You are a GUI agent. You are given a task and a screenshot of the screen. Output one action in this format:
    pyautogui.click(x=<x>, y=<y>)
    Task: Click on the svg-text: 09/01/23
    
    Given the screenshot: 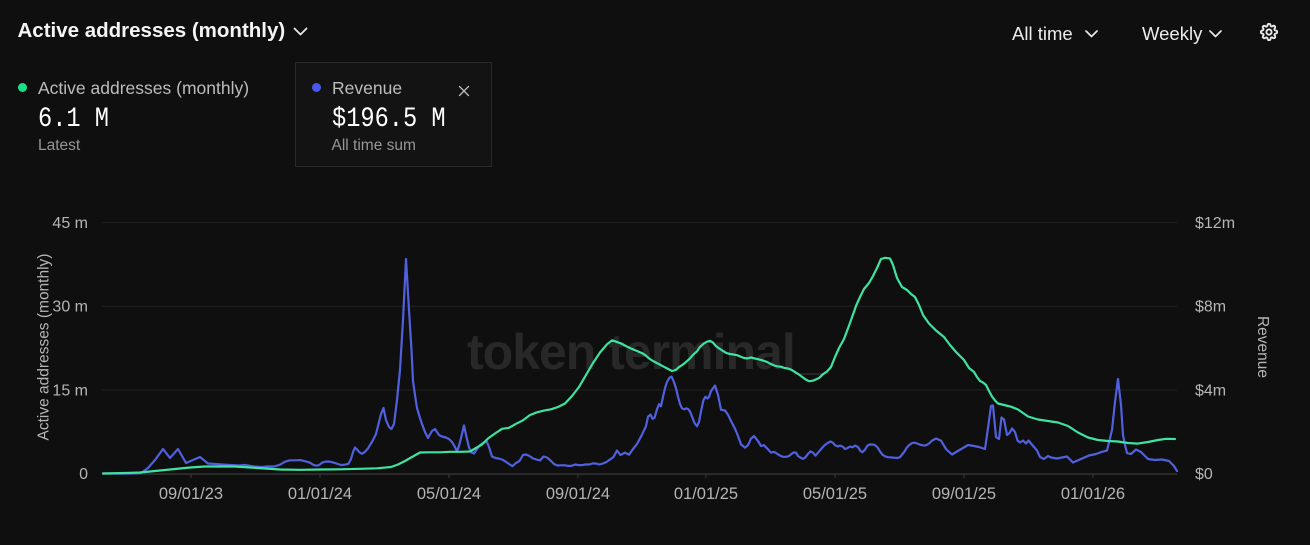 What is the action you would take?
    pyautogui.click(x=191, y=494)
    